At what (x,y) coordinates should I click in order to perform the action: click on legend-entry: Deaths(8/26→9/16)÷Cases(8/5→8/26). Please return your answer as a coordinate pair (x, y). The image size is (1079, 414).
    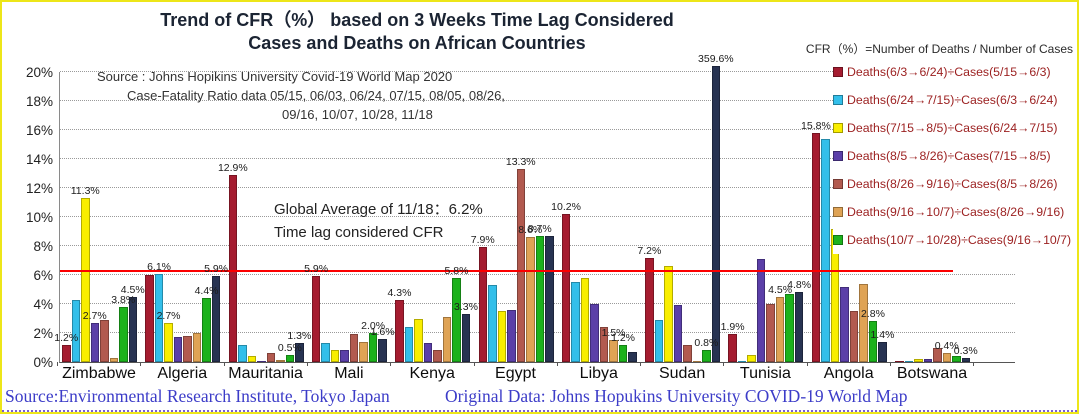
    Looking at the image, I should click on (954, 184).